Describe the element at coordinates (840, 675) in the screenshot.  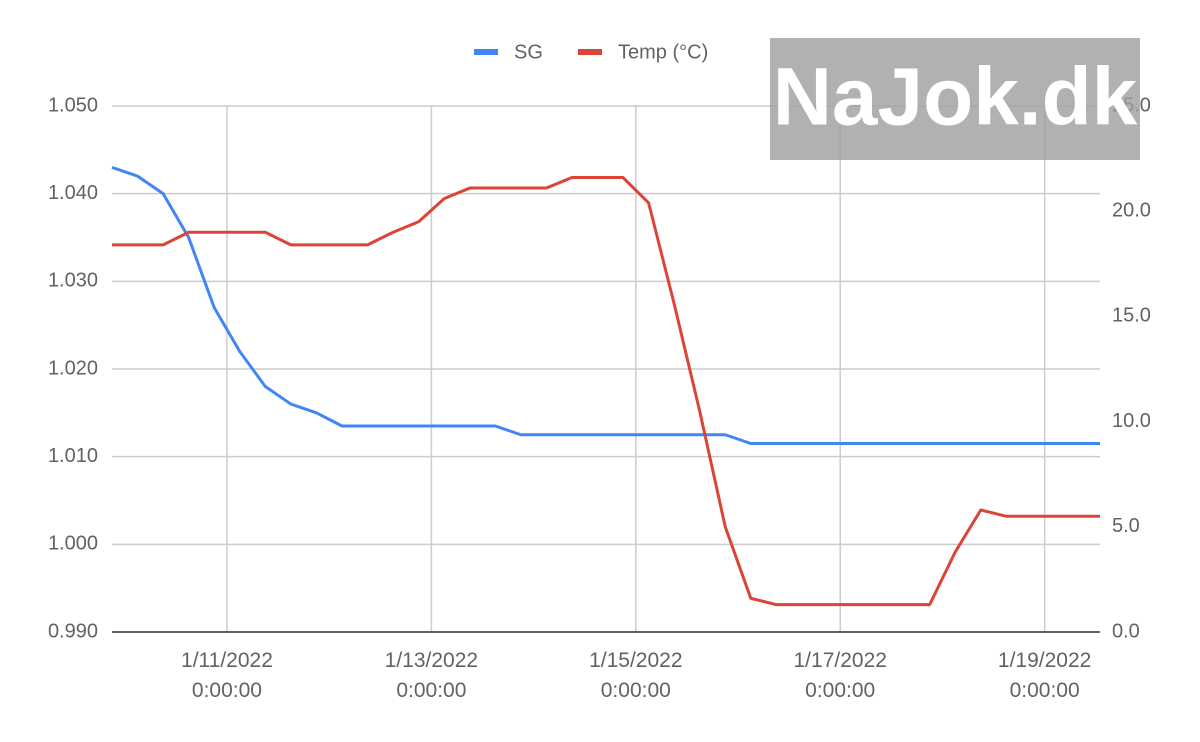
I see `x-tick-label: 1/17/2022 0:00:00` at that location.